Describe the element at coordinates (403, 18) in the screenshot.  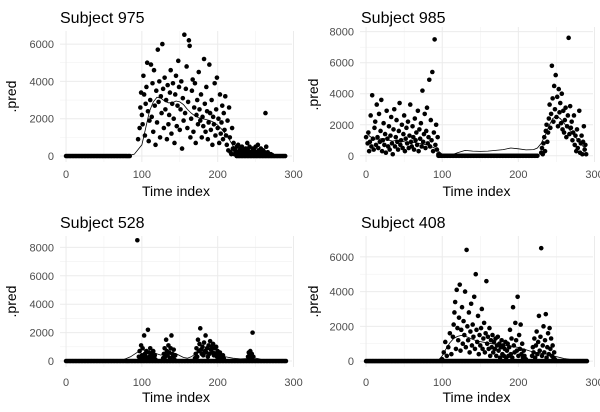
I see `panel-title: Subject 985` at that location.